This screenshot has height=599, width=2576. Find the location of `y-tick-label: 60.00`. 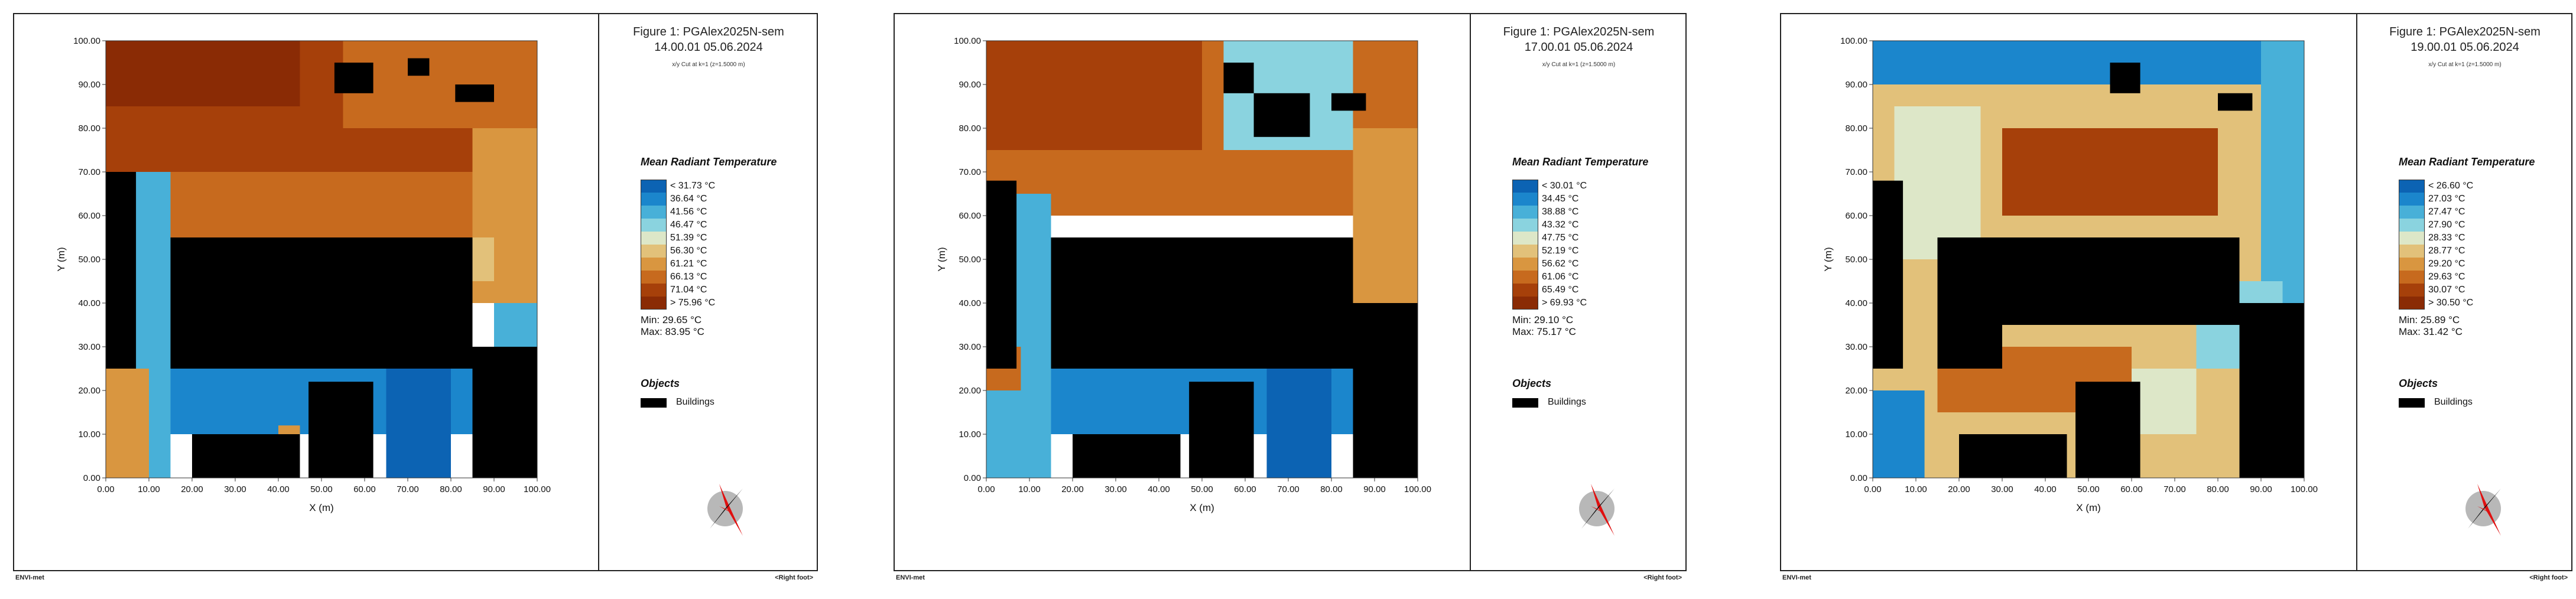

y-tick-label: 60.00 is located at coordinates (1856, 216).